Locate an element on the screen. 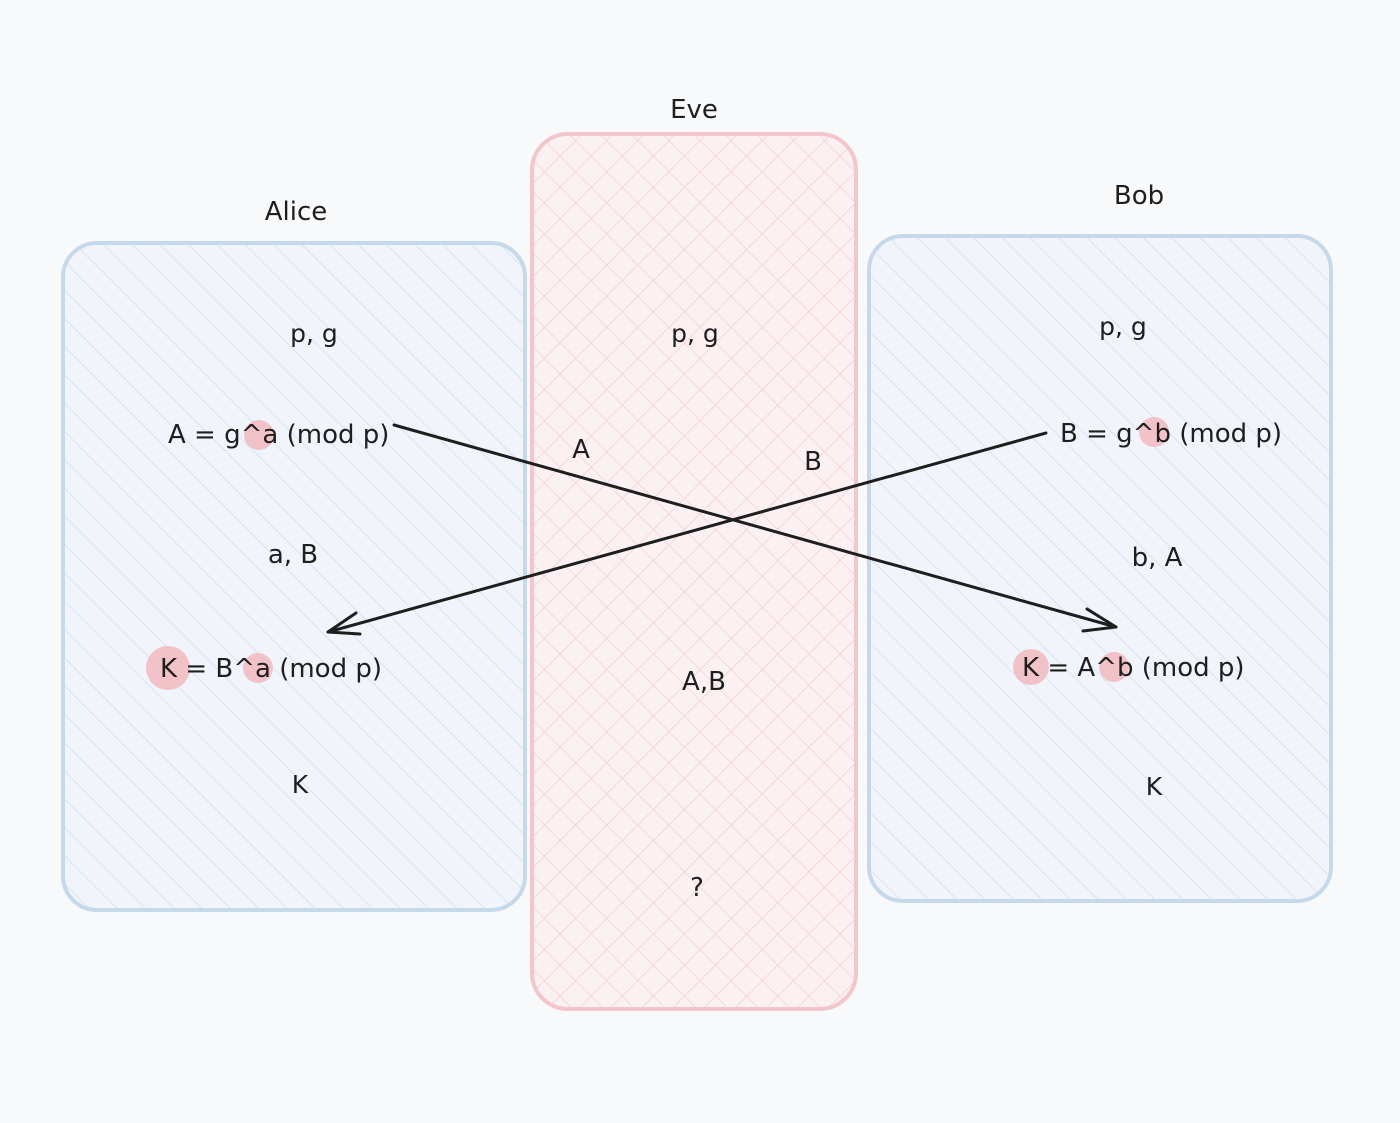 This screenshot has height=1123, width=1400. bob-shared-key-secret: b is located at coordinates (1125, 668).